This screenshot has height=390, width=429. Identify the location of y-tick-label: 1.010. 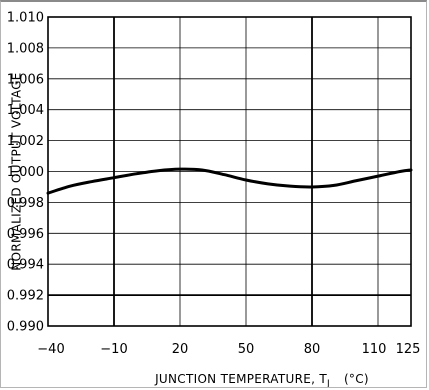
(25, 18).